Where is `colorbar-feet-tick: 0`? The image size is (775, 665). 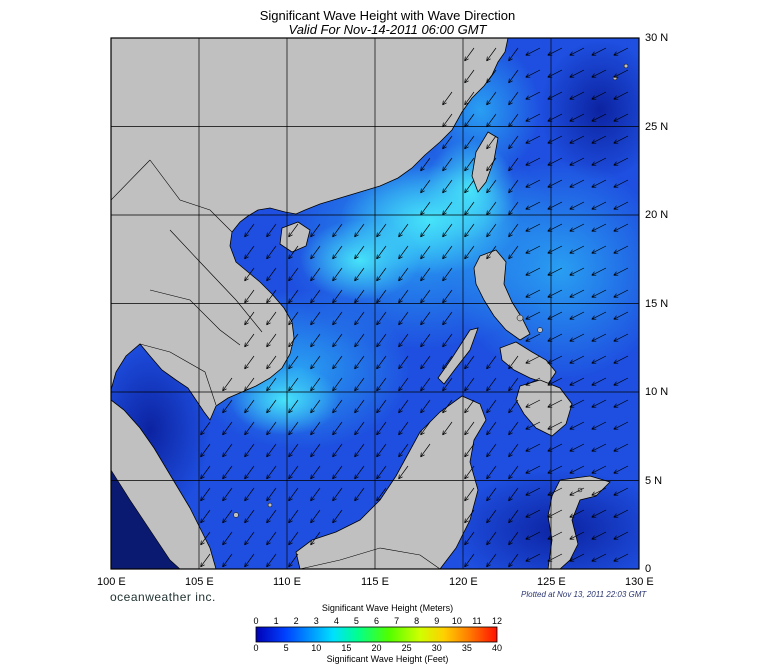 colorbar-feet-tick: 0 is located at coordinates (256, 648).